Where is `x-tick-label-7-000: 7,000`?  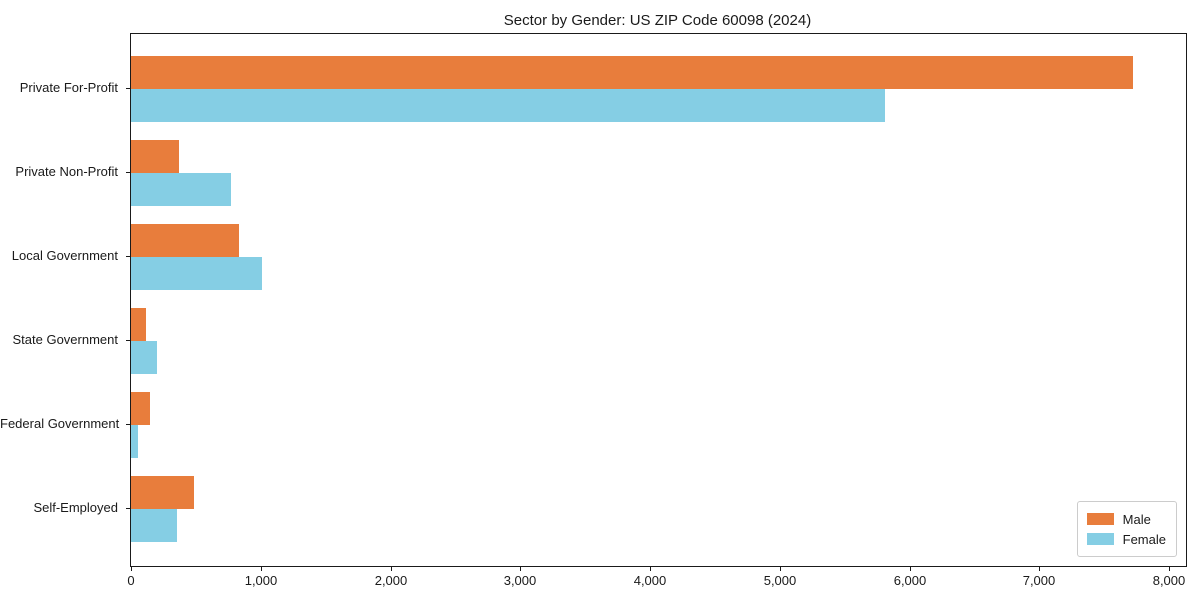 x-tick-label-7-000: 7,000 is located at coordinates (1039, 580).